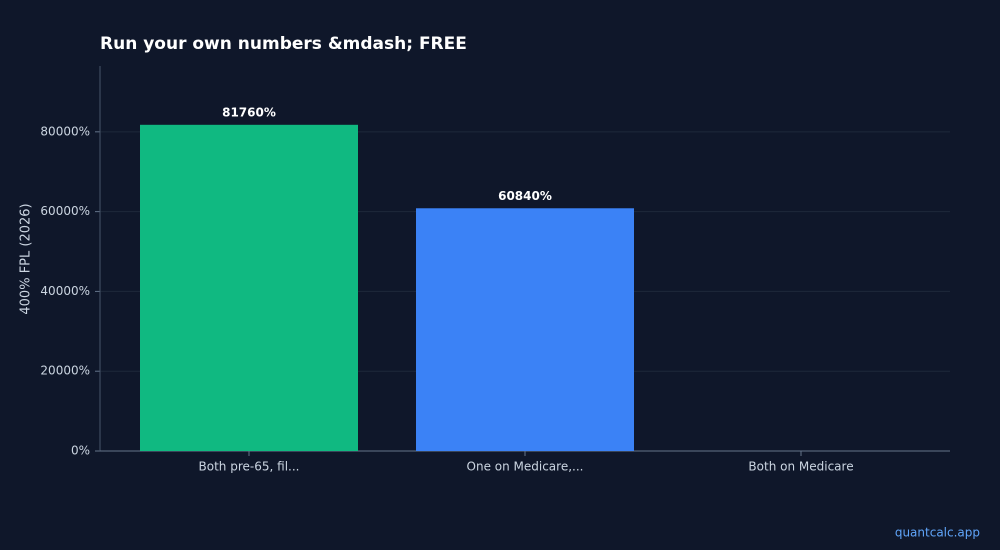 This screenshot has height=550, width=1000. Describe the element at coordinates (65, 291) in the screenshot. I see `y-tick-label: 40000%` at that location.